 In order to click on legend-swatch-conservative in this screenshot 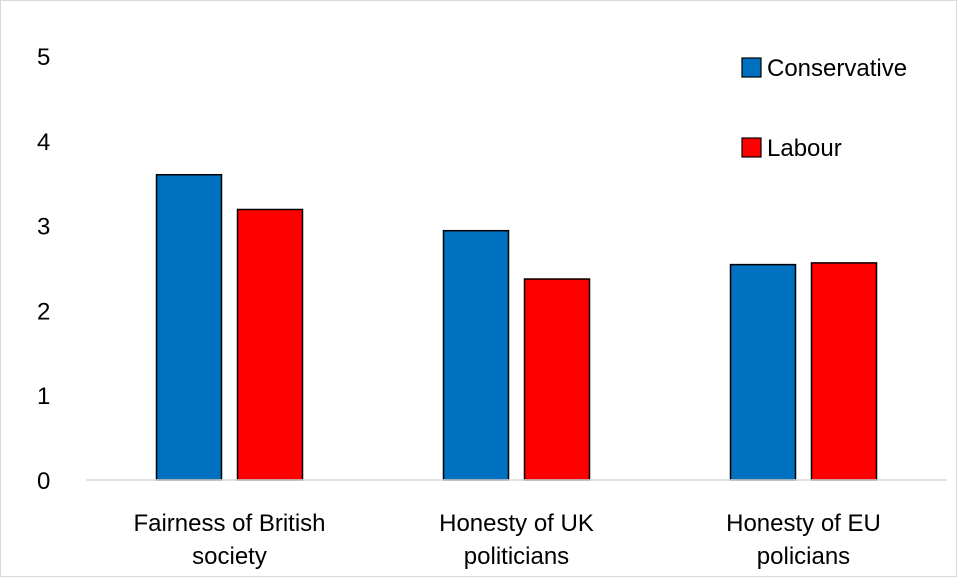, I will do `click(751, 67)`.